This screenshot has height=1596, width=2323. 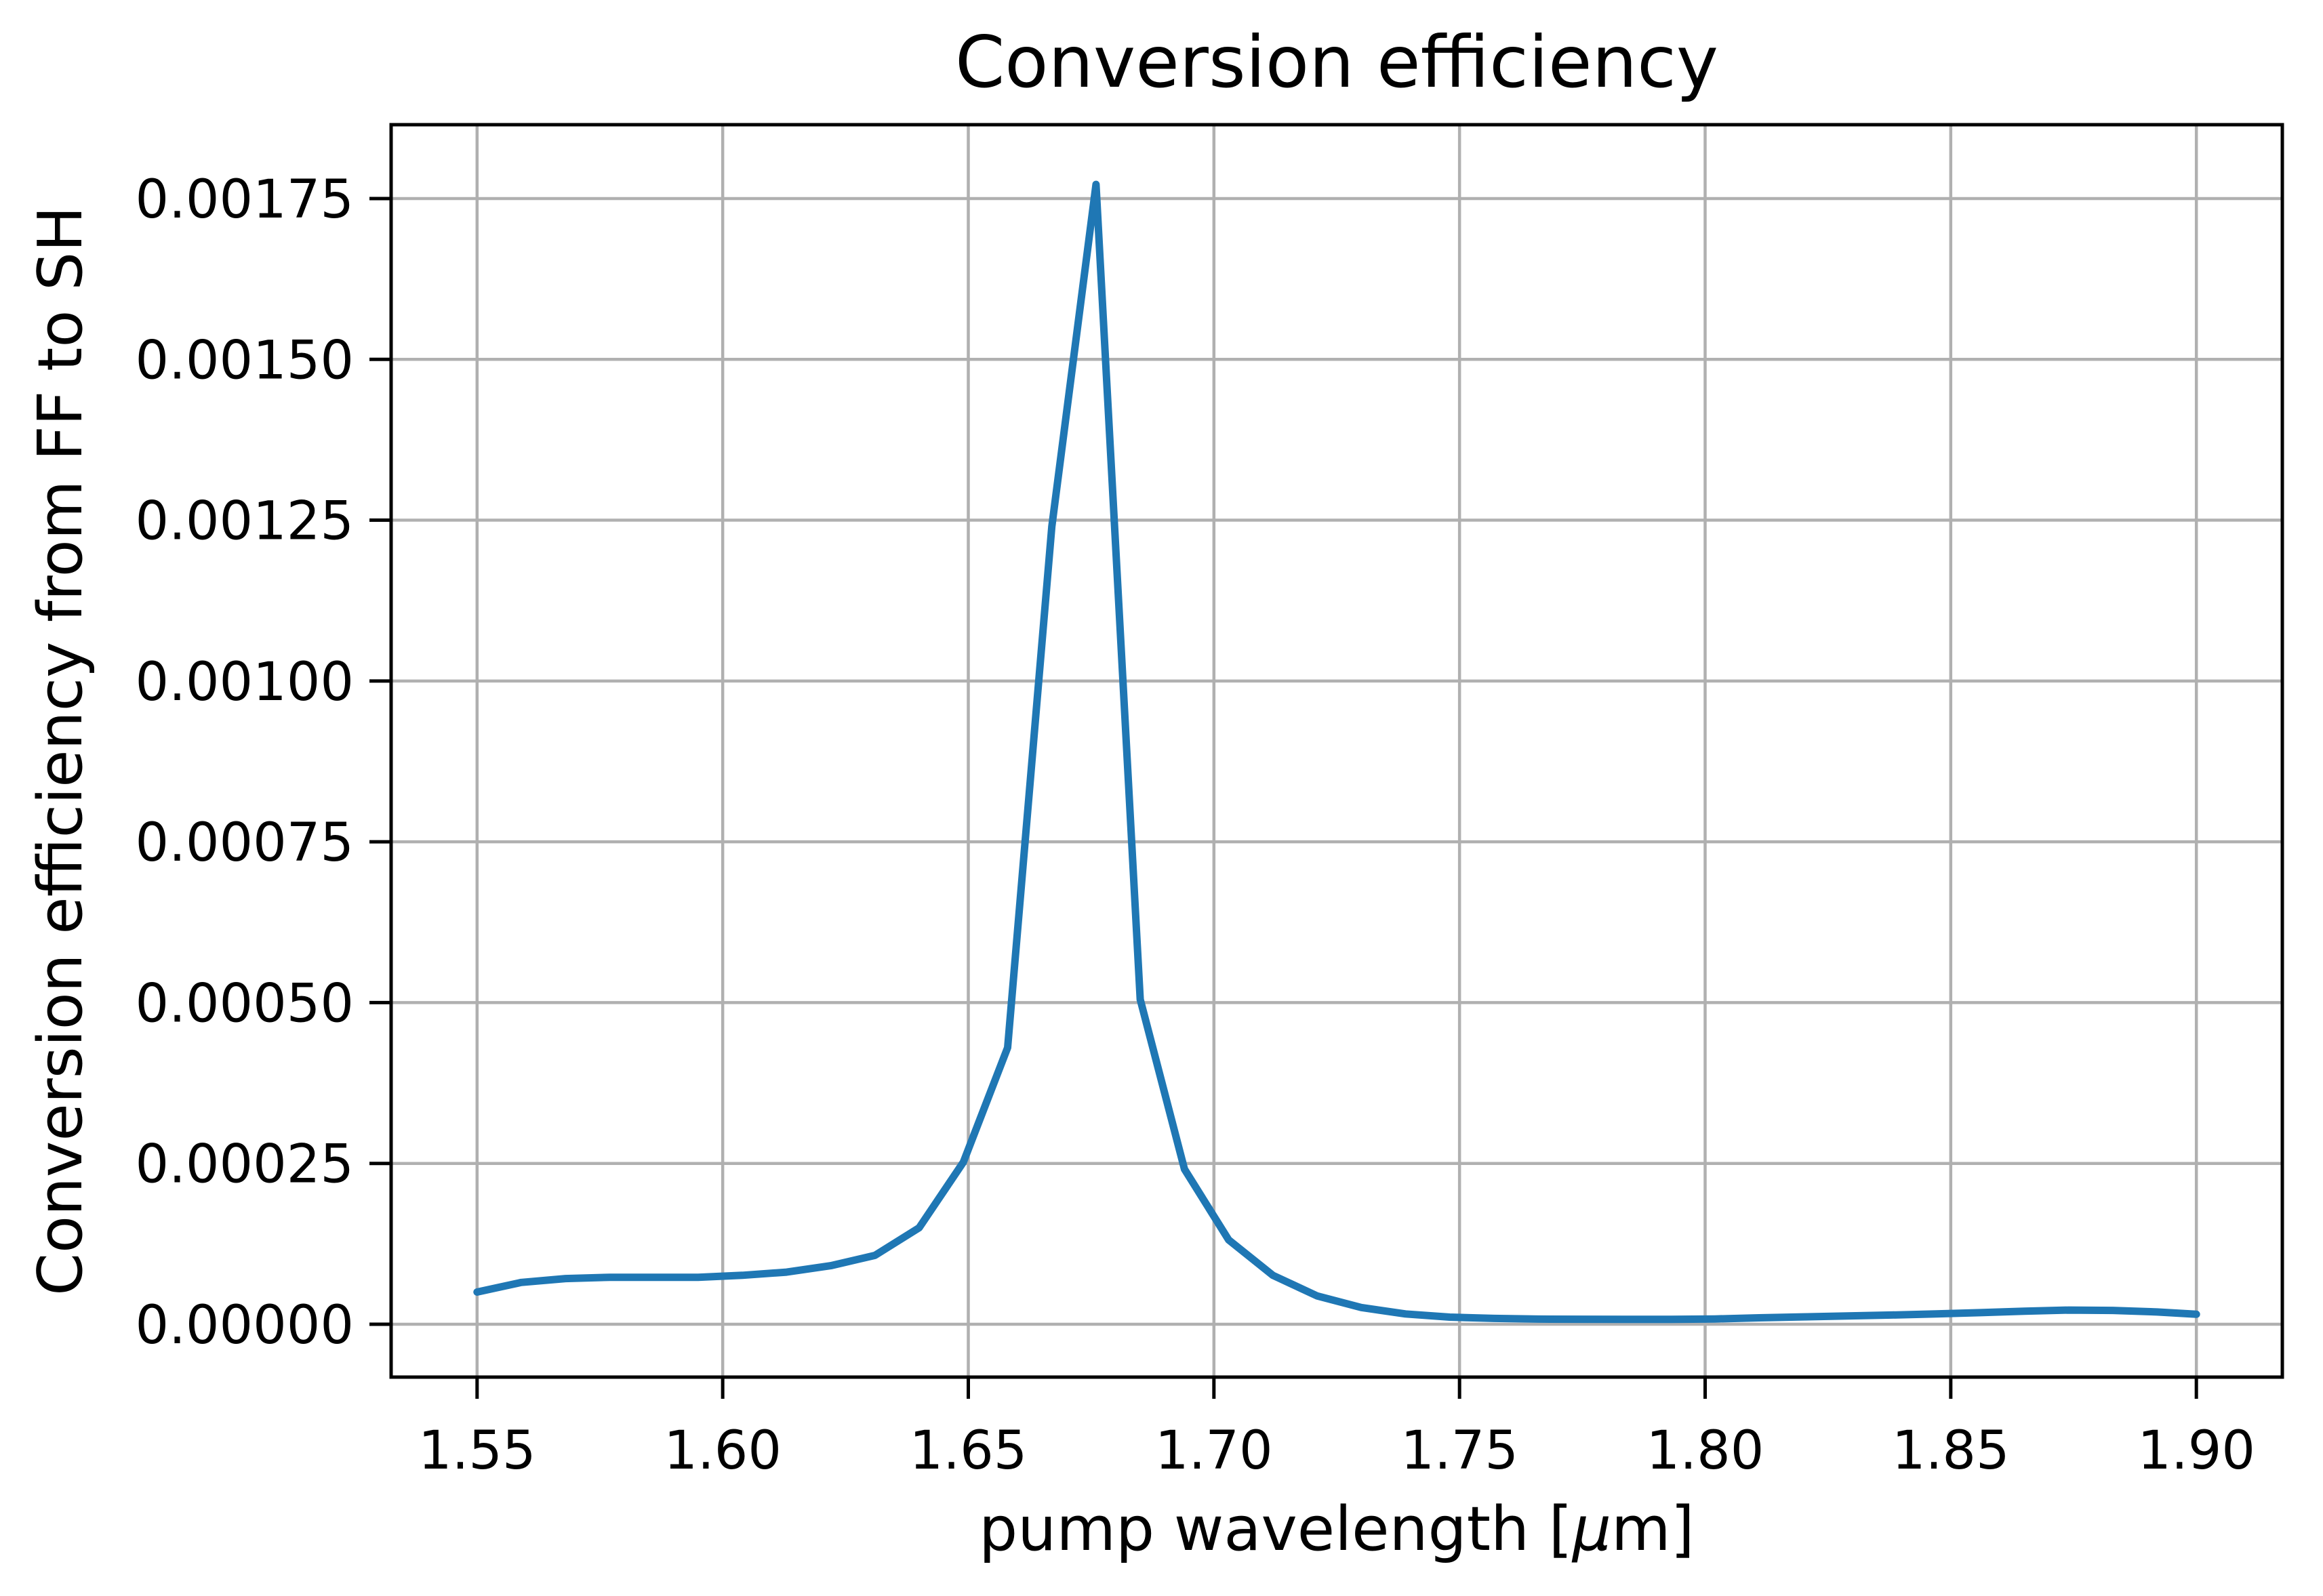 I want to click on x-tick-label: 1.85, so click(x=1951, y=1450).